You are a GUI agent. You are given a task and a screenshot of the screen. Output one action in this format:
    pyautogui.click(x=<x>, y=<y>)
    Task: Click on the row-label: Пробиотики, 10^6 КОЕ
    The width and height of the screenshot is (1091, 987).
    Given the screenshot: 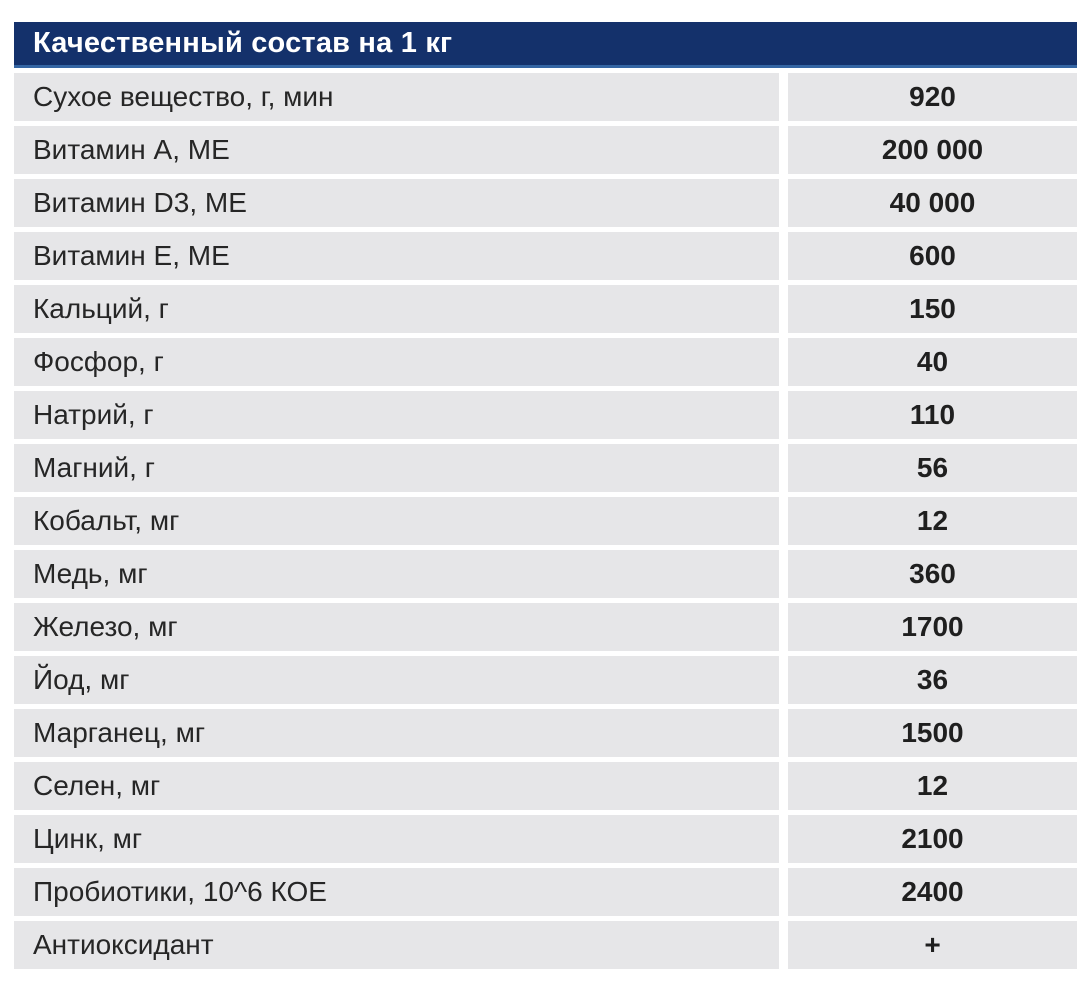 What is the action you would take?
    pyautogui.click(x=396, y=892)
    